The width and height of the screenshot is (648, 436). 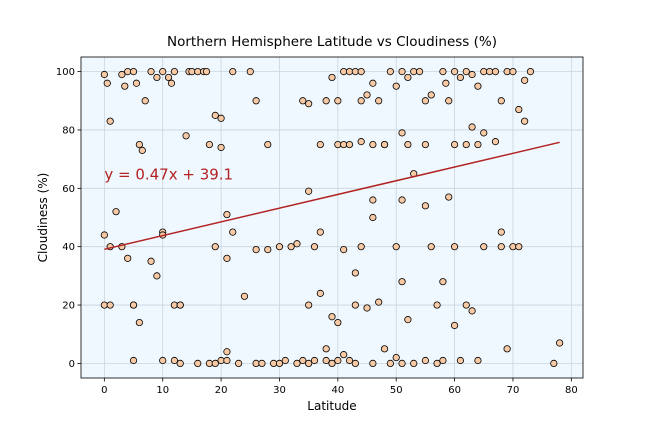 I want to click on y-tick-label: 80, so click(x=68, y=130).